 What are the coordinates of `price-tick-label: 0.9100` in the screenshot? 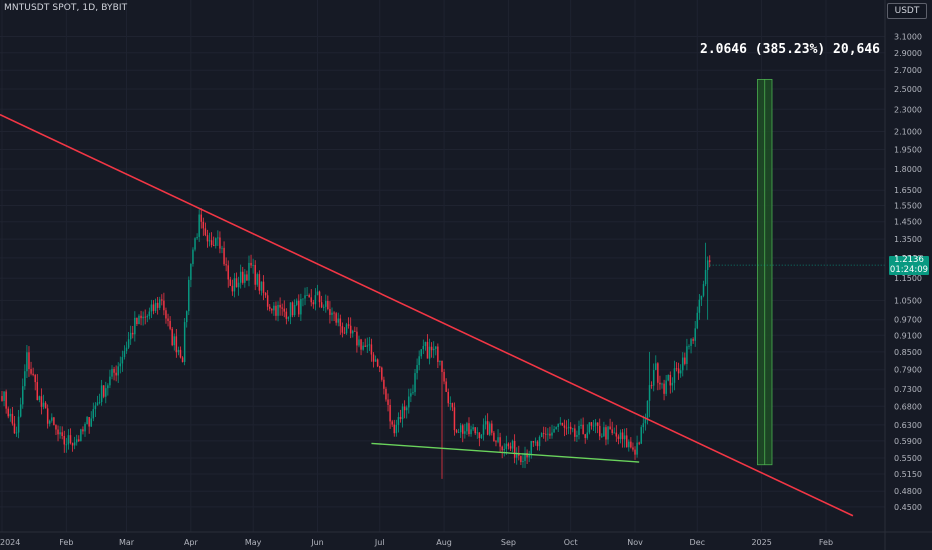 It's located at (908, 335).